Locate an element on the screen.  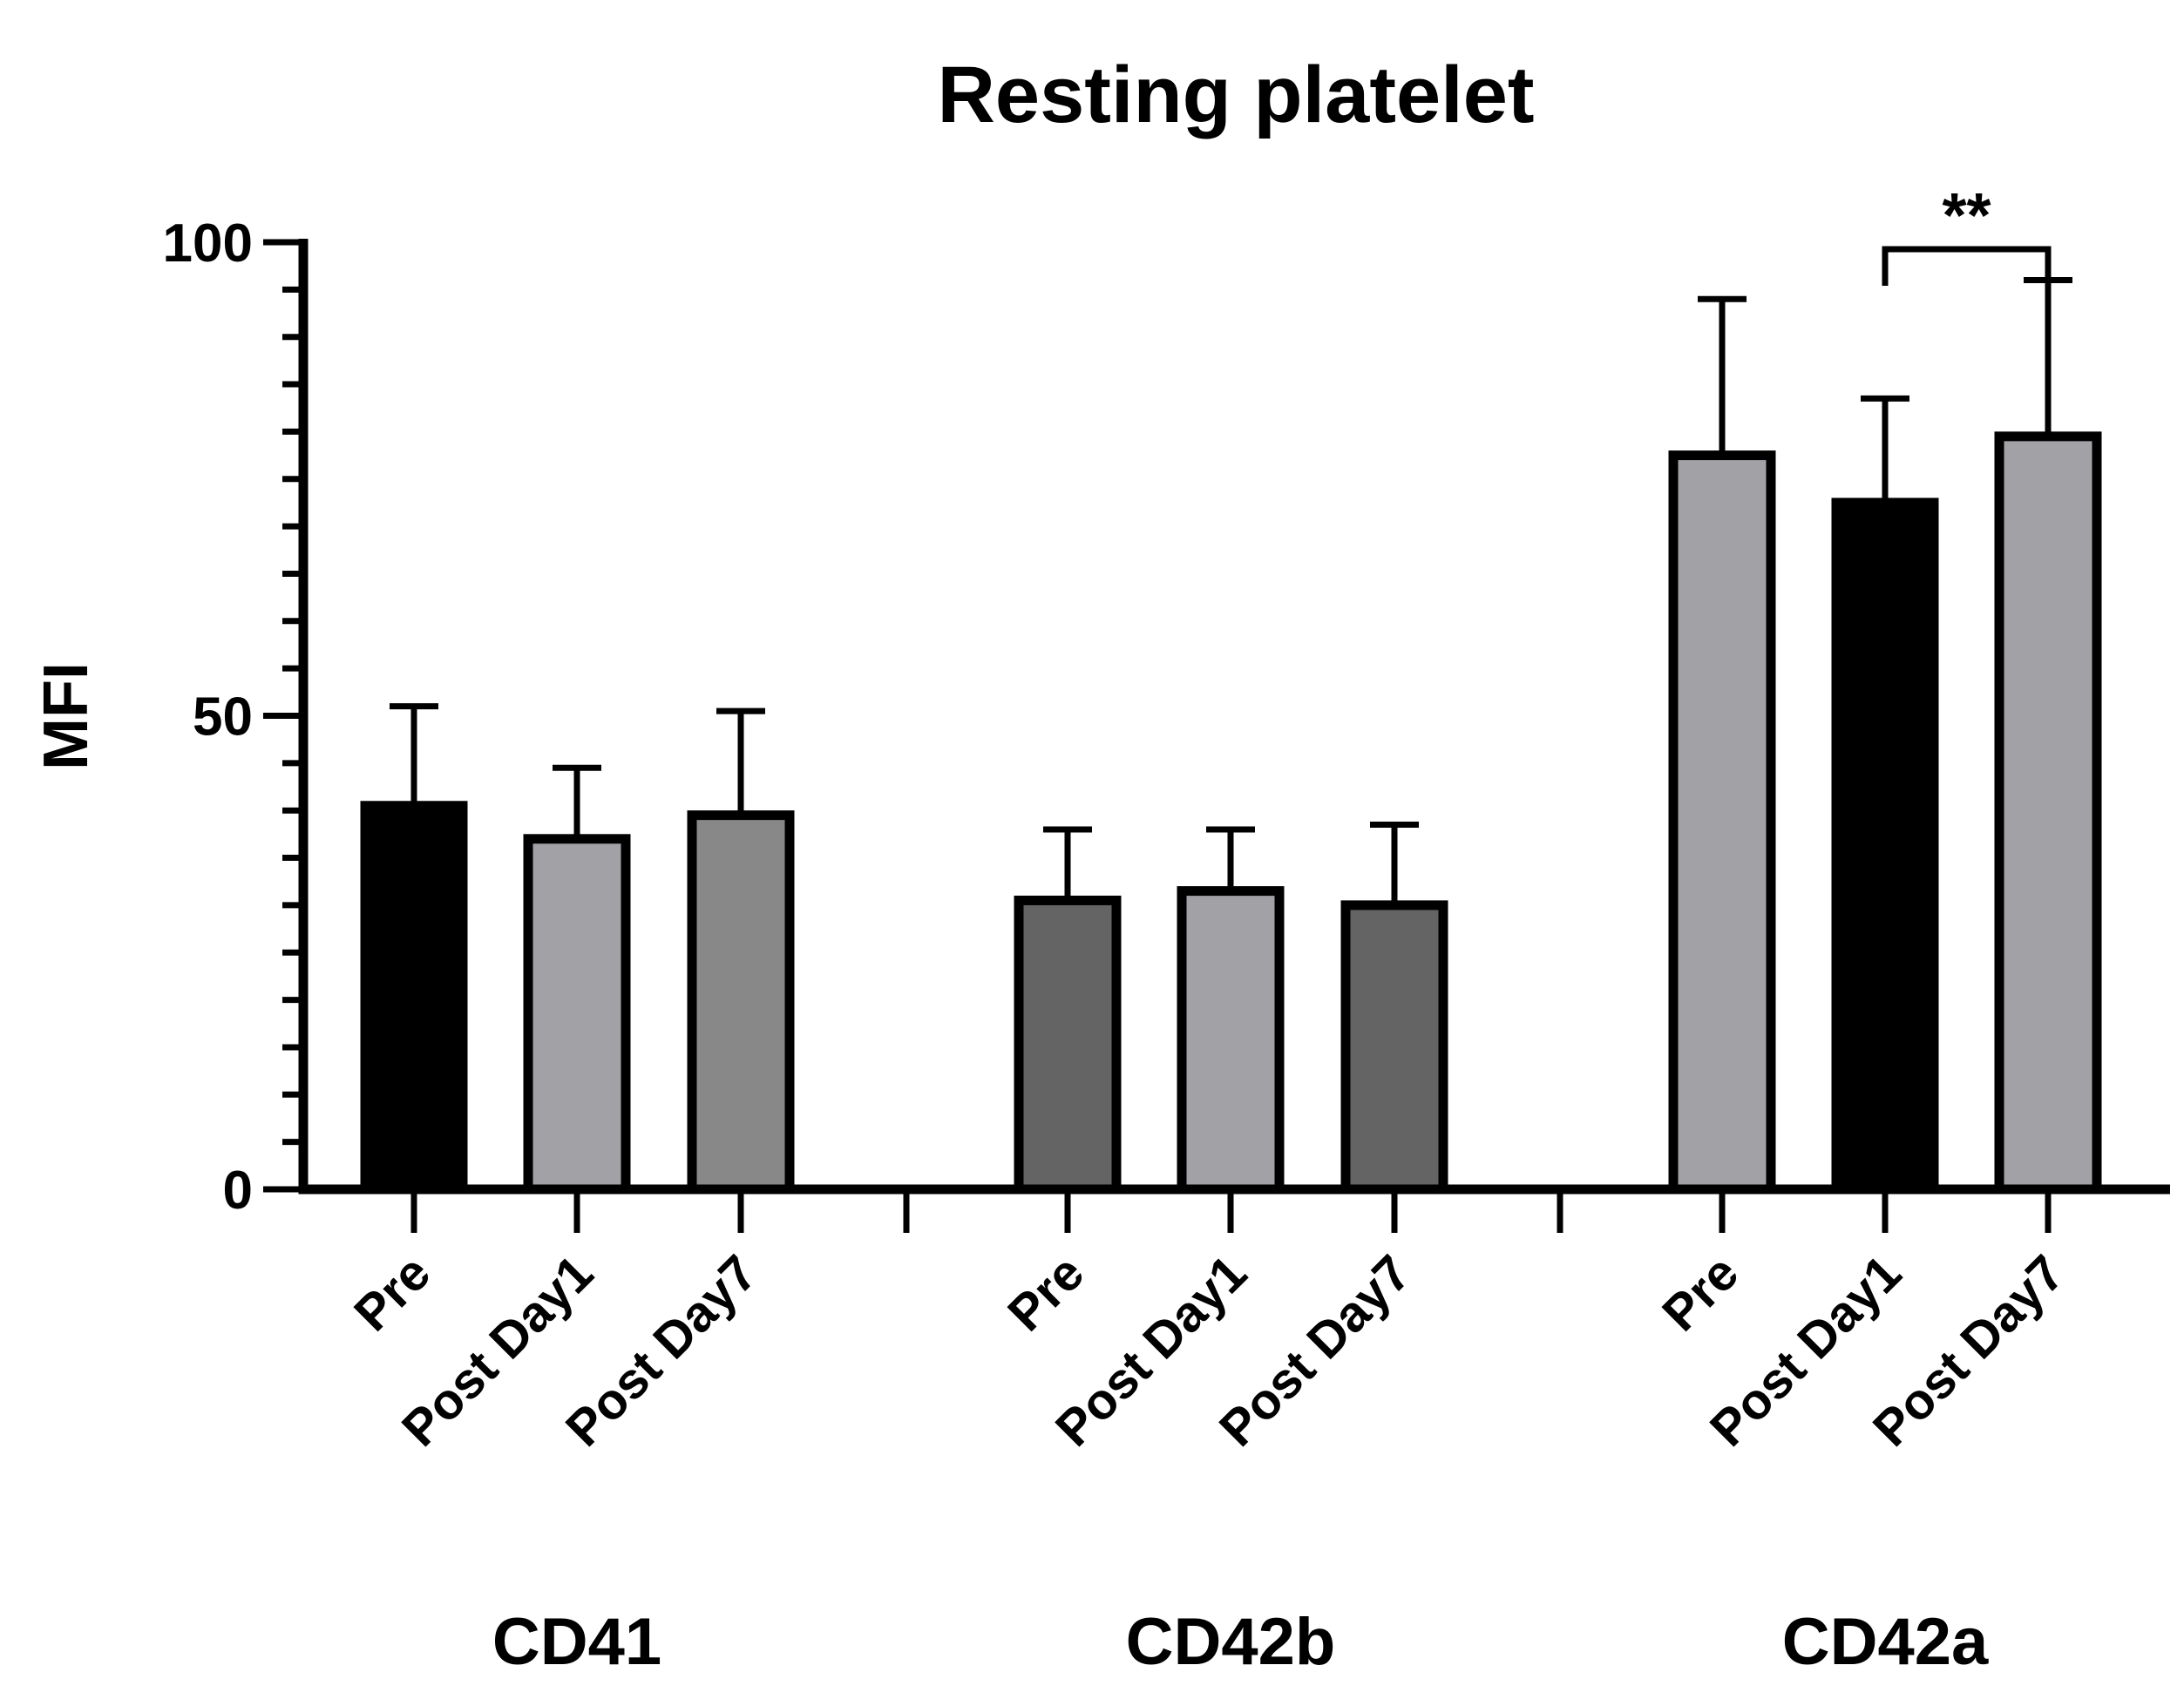
chart-title: Resting platelet is located at coordinates (1235, 95).